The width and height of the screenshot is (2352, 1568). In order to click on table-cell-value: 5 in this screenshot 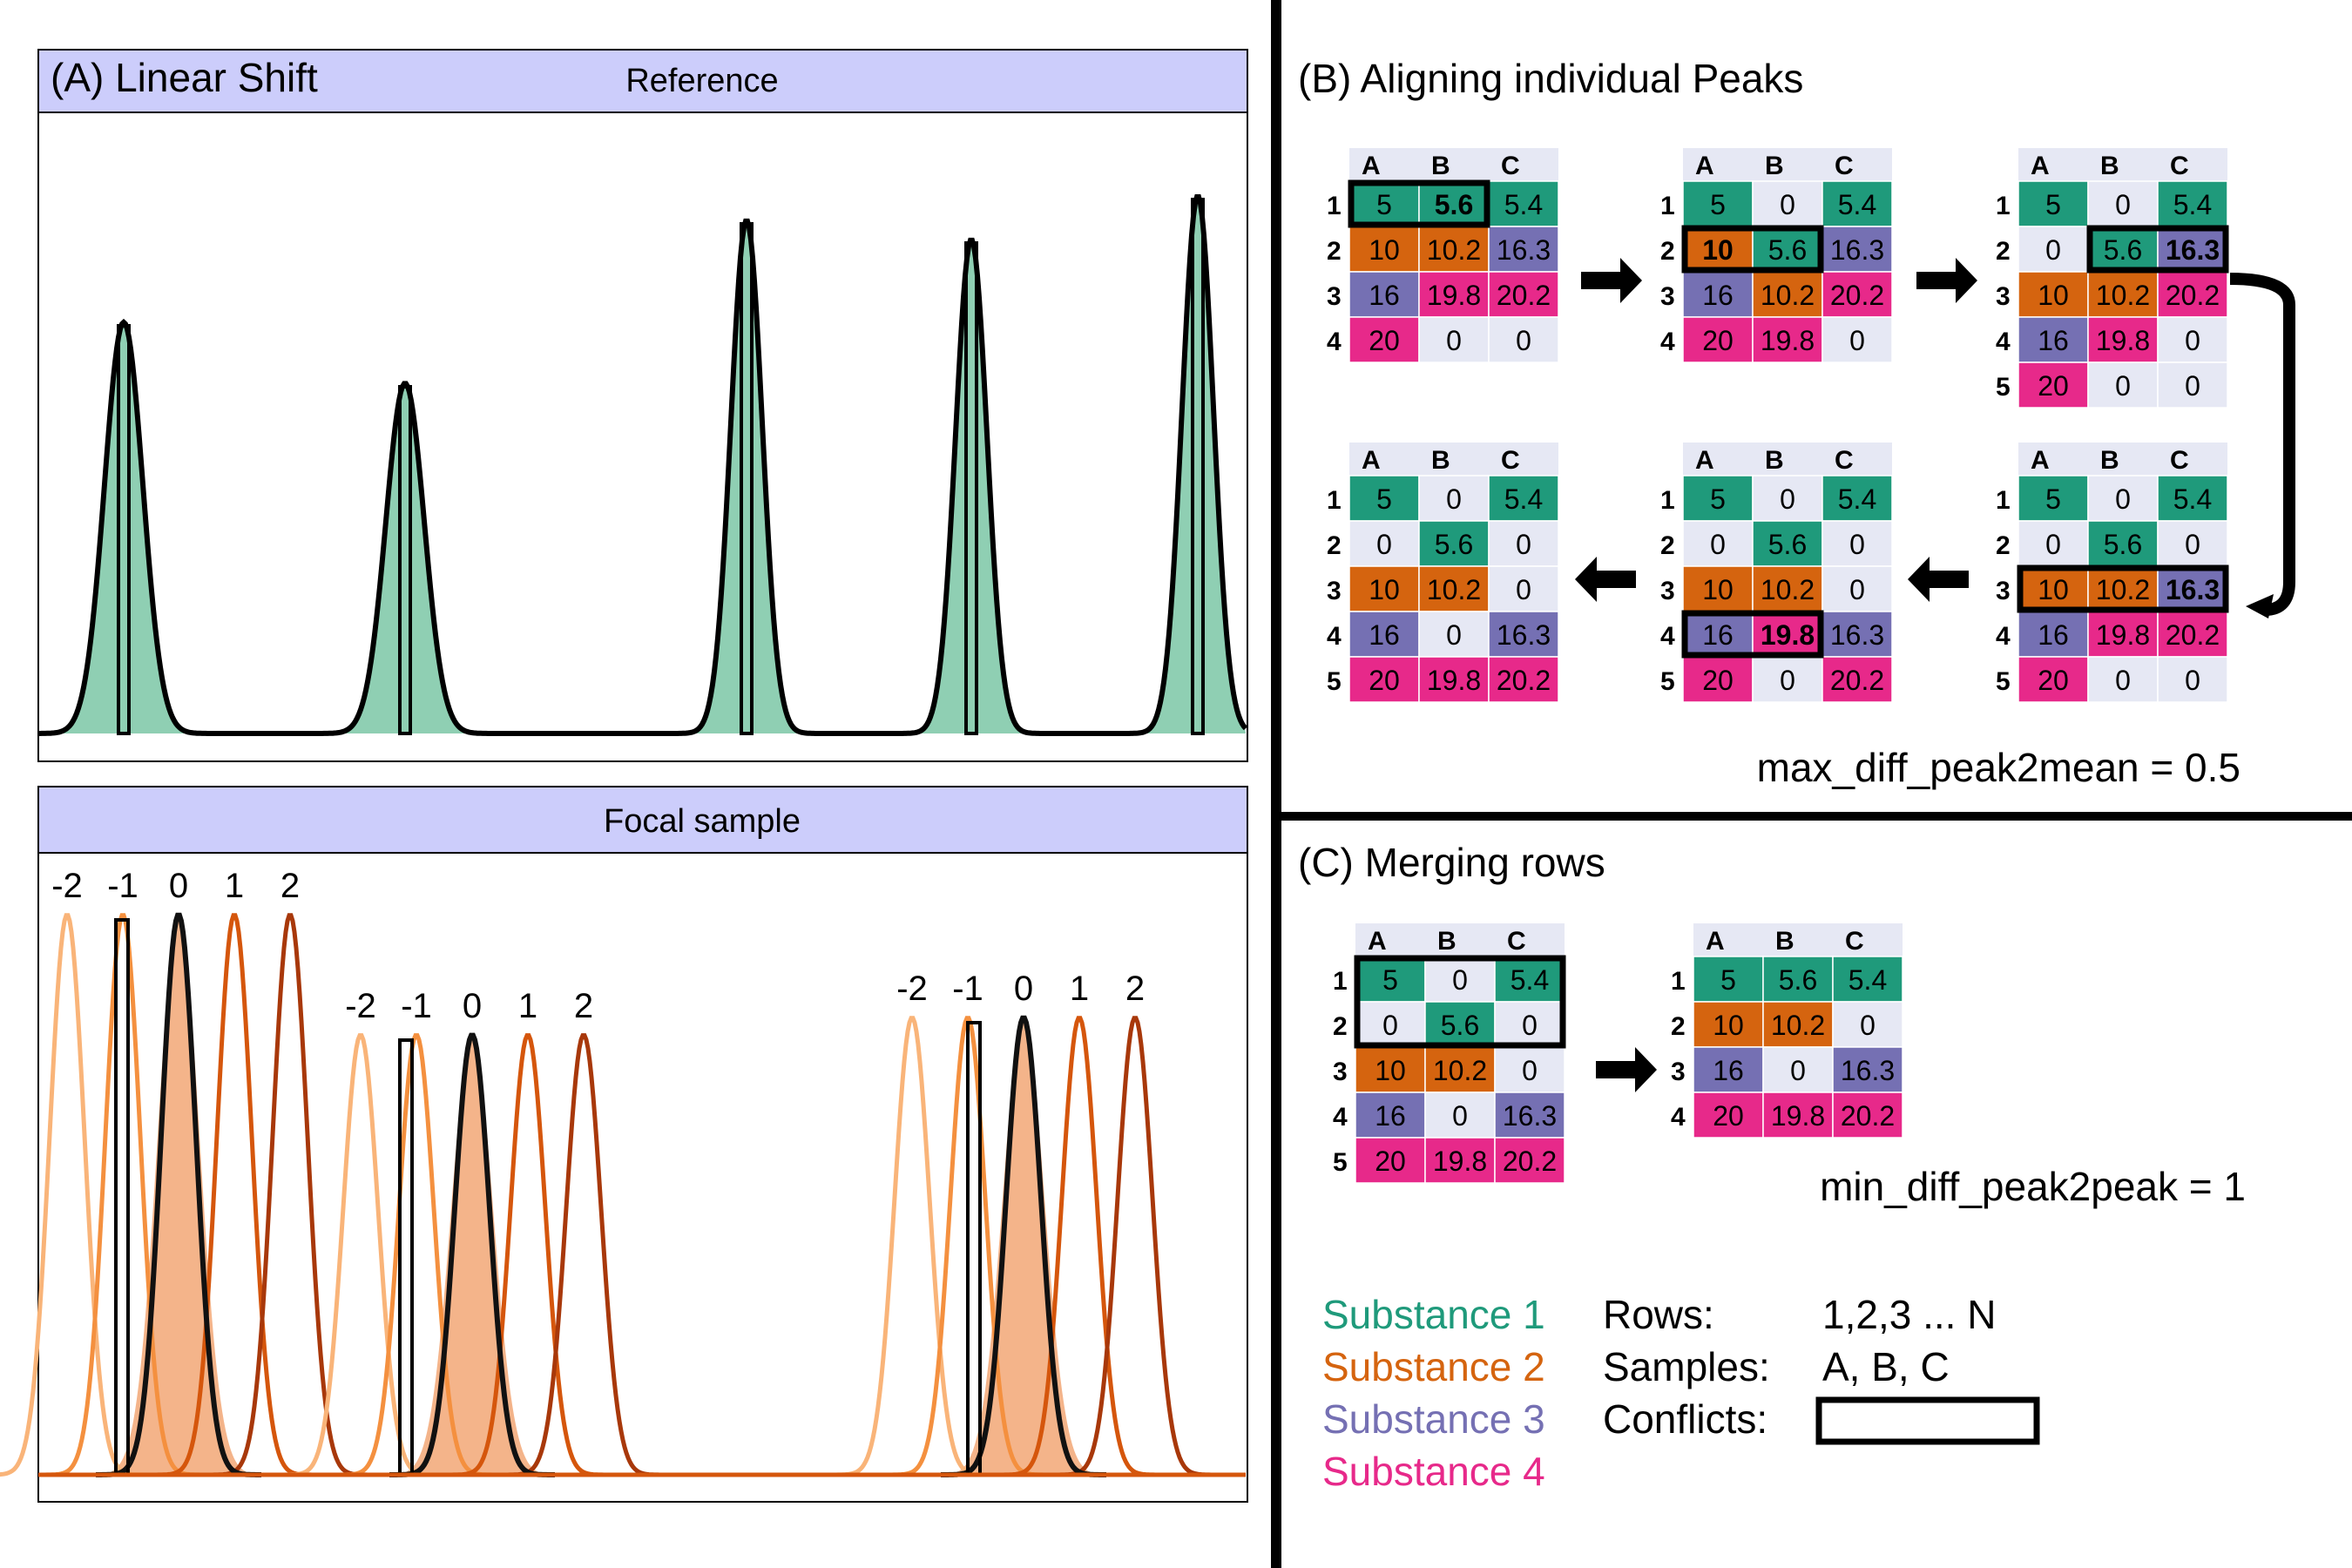, I will do `click(1384, 499)`.